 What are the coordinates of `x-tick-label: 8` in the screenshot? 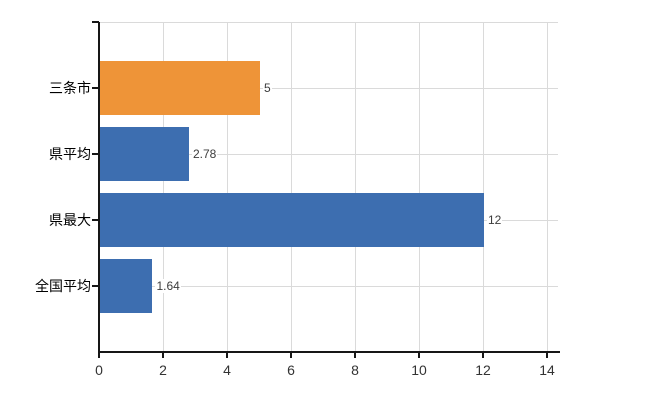 It's located at (355, 370).